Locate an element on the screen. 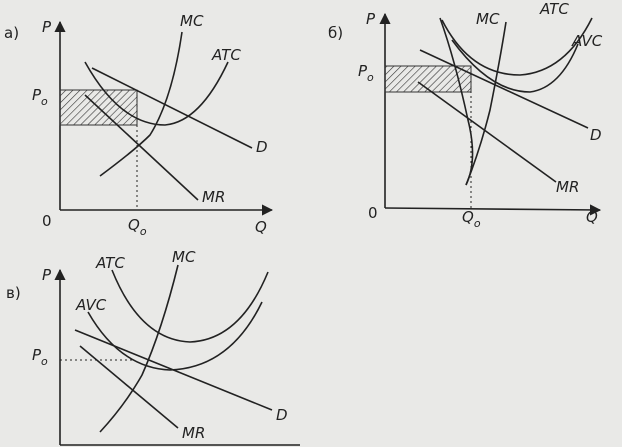 The width and height of the screenshot is (622, 447). panel-label: в) is located at coordinates (13, 293).